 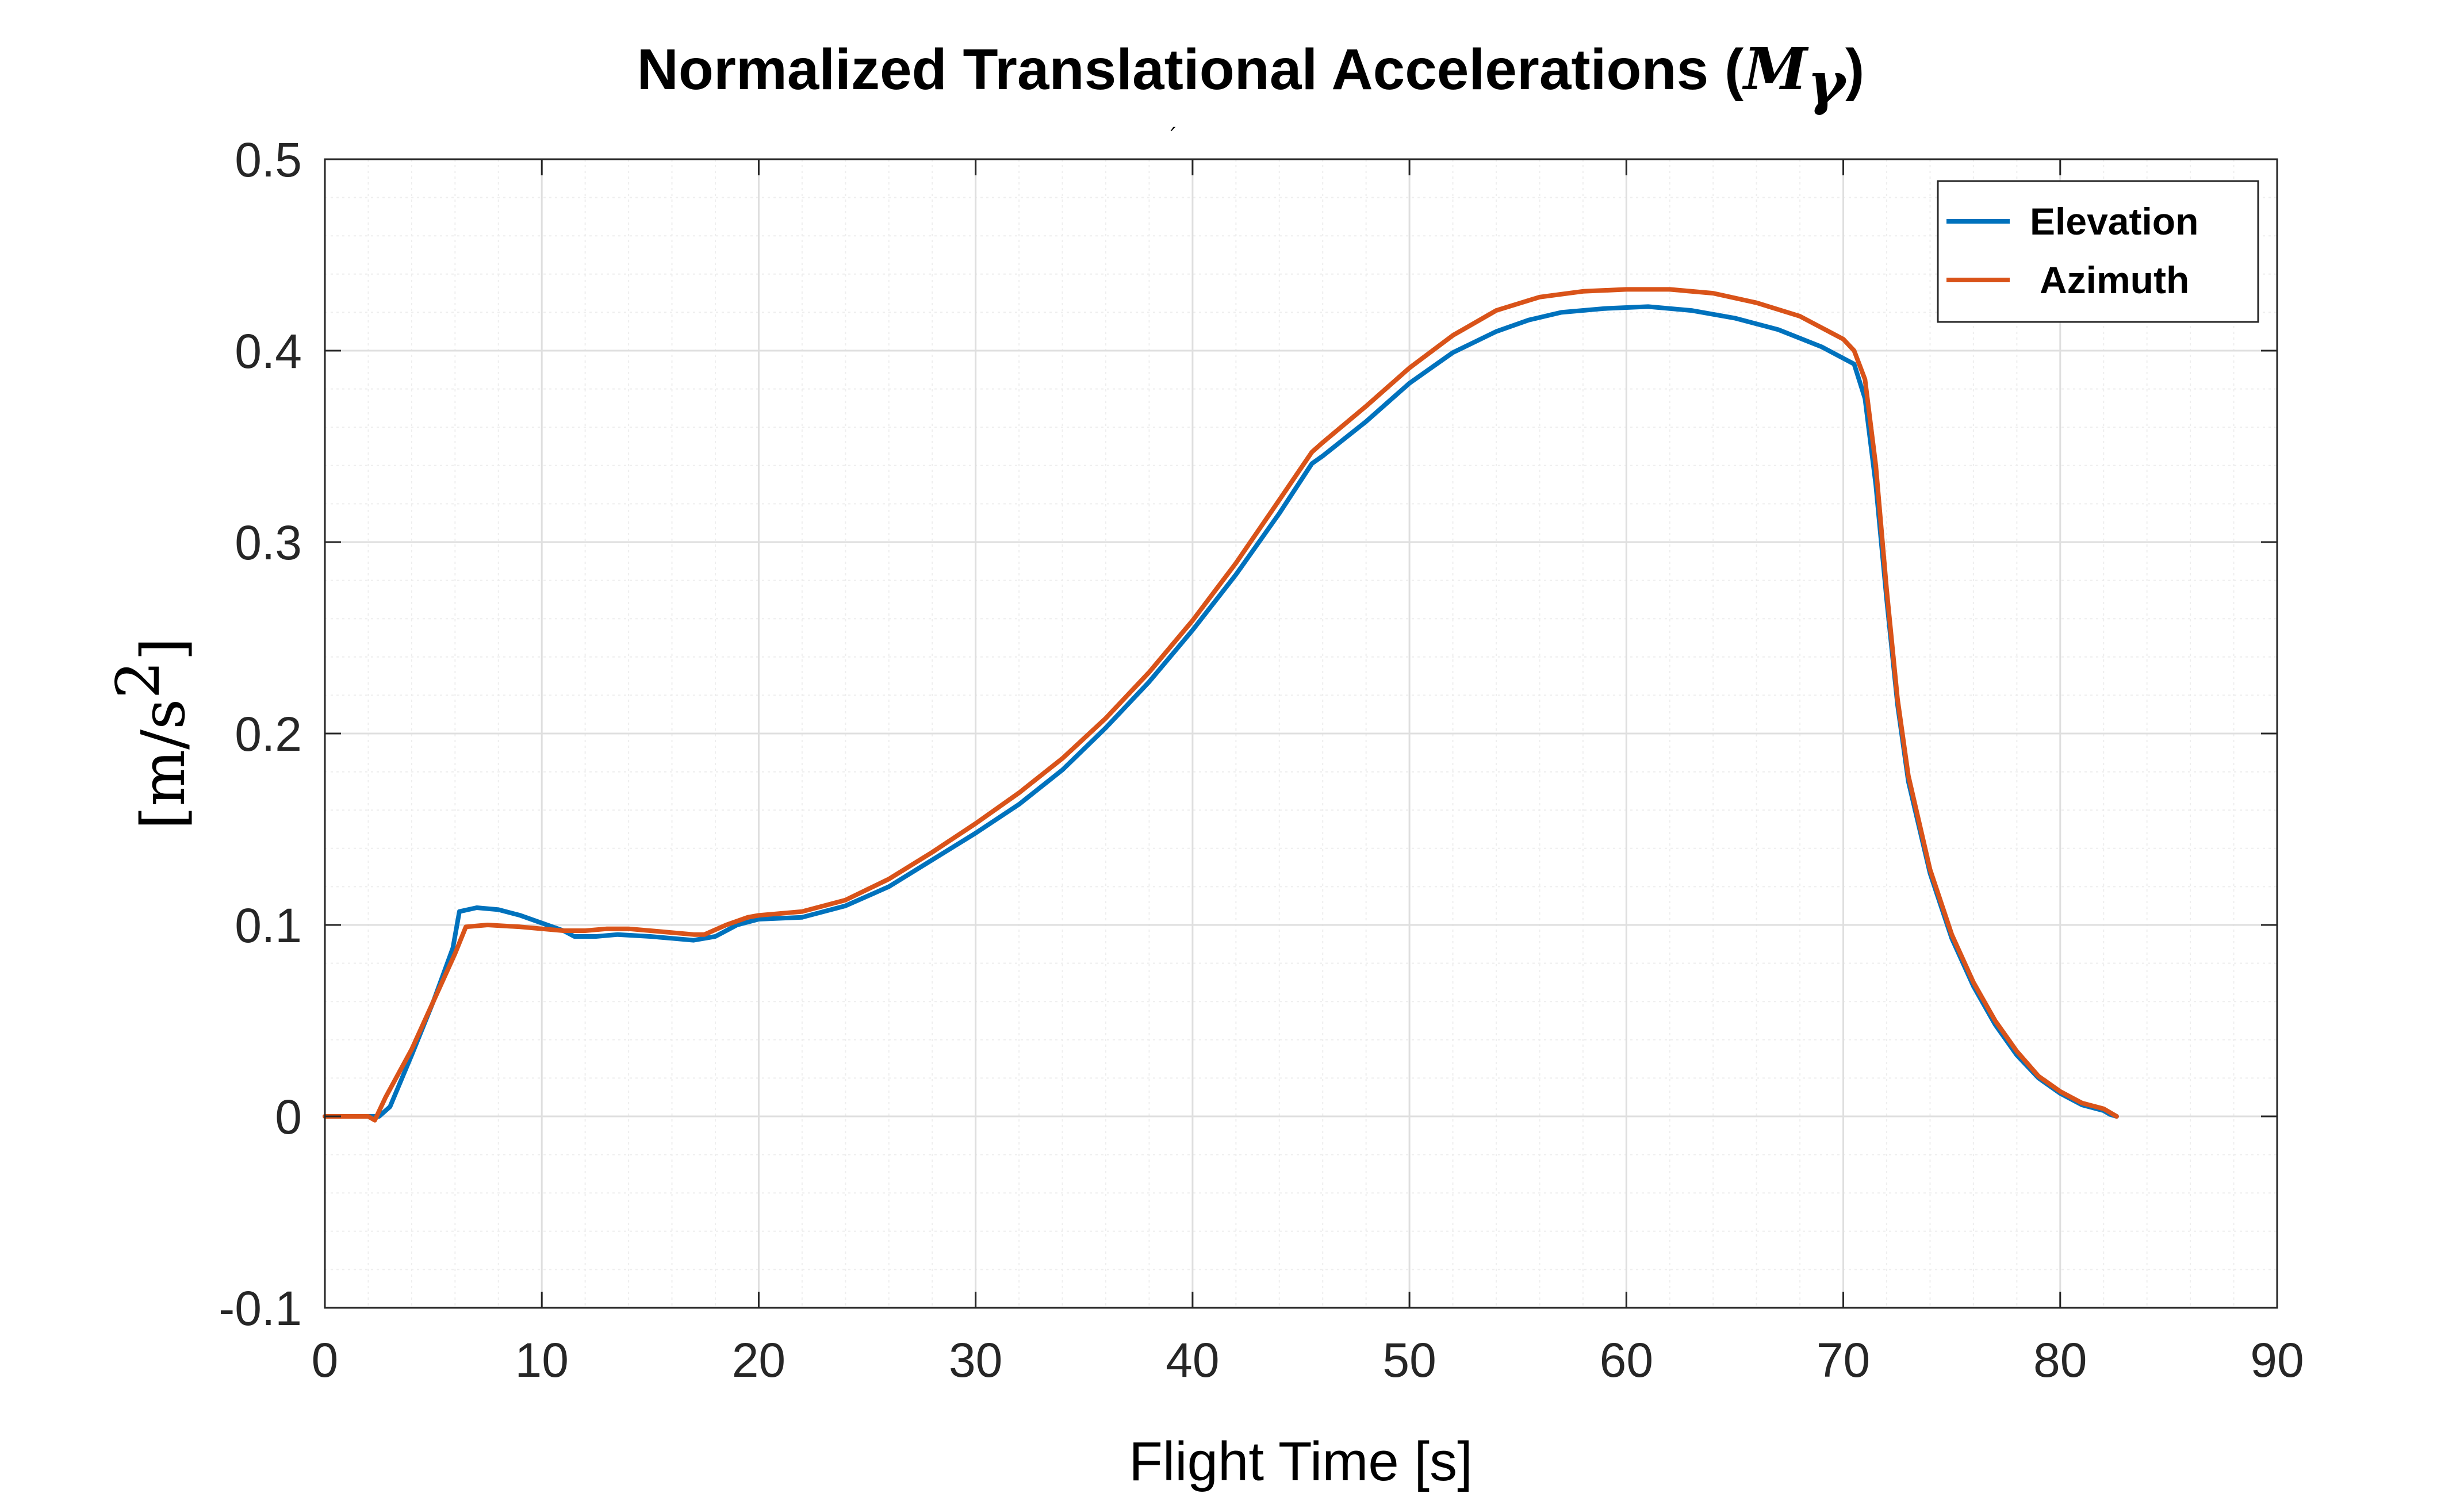 What do you see at coordinates (2277, 1360) in the screenshot?
I see `x-tick-label: 90` at bounding box center [2277, 1360].